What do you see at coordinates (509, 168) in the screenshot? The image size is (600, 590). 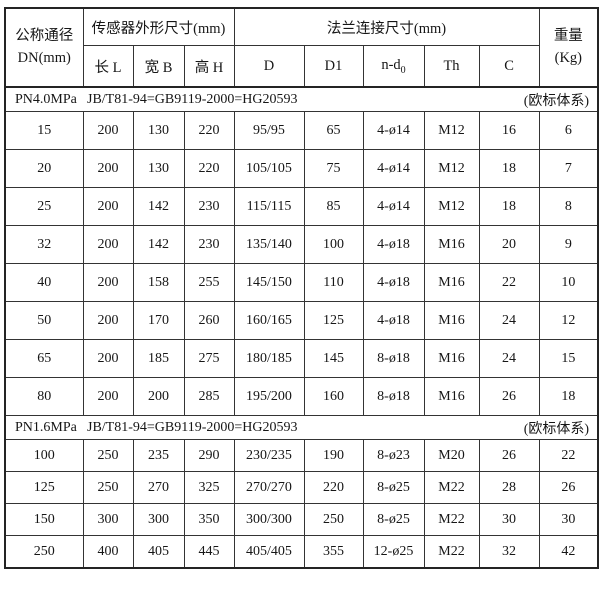 I see `table-cell: 18` at bounding box center [509, 168].